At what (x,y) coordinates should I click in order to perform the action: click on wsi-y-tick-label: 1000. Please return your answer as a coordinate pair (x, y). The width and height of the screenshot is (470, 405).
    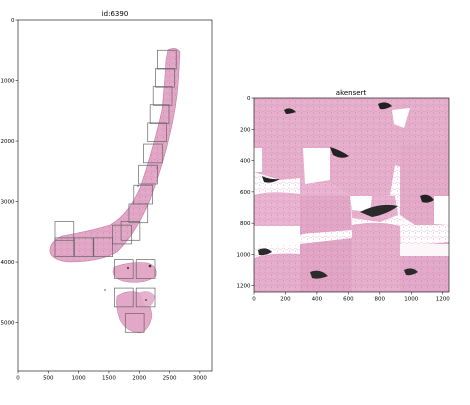
    Looking at the image, I should click on (8, 82).